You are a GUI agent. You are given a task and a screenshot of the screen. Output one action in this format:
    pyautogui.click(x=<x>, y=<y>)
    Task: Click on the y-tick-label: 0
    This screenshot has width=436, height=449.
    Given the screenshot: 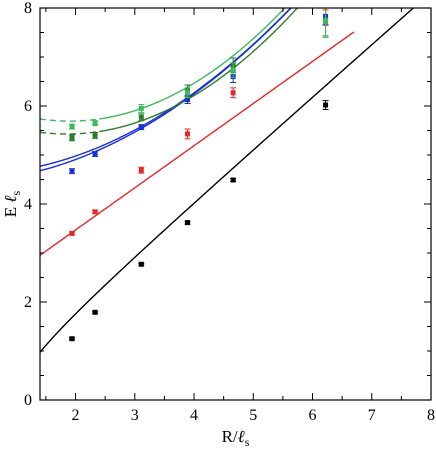 What is the action you would take?
    pyautogui.click(x=28, y=400)
    